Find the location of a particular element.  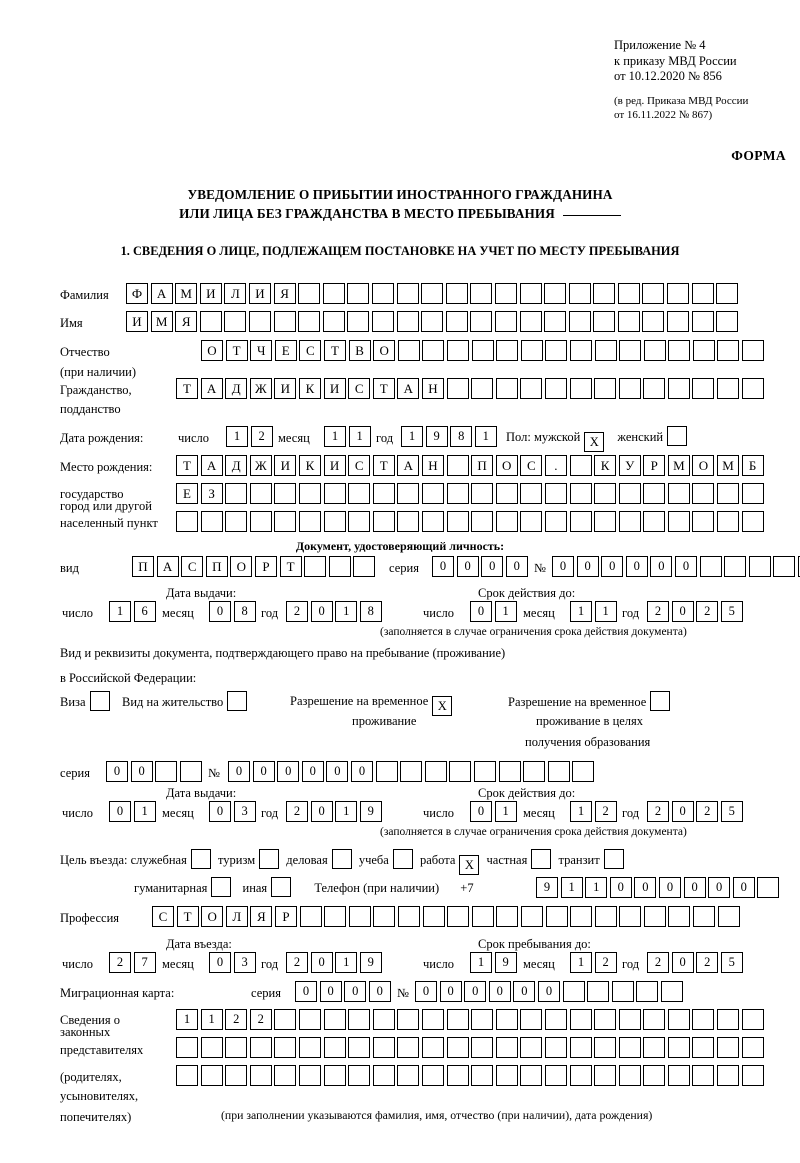

purpose-transit-checkbox is located at coordinates (613, 859).